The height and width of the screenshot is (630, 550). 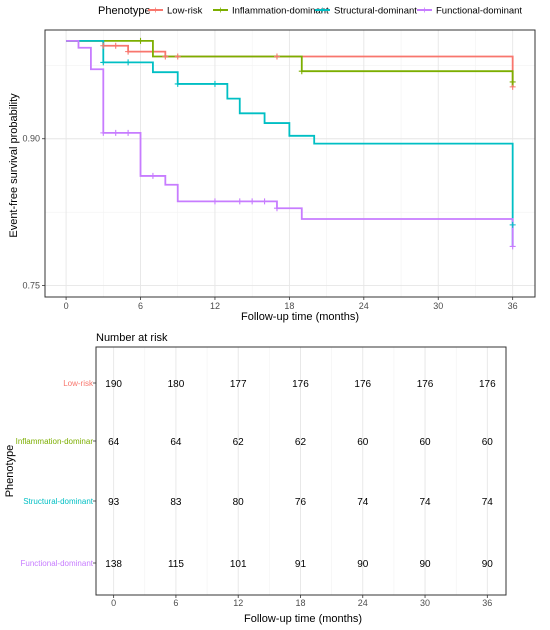 I want to click on x-tick-label-6: 36, so click(x=513, y=306).